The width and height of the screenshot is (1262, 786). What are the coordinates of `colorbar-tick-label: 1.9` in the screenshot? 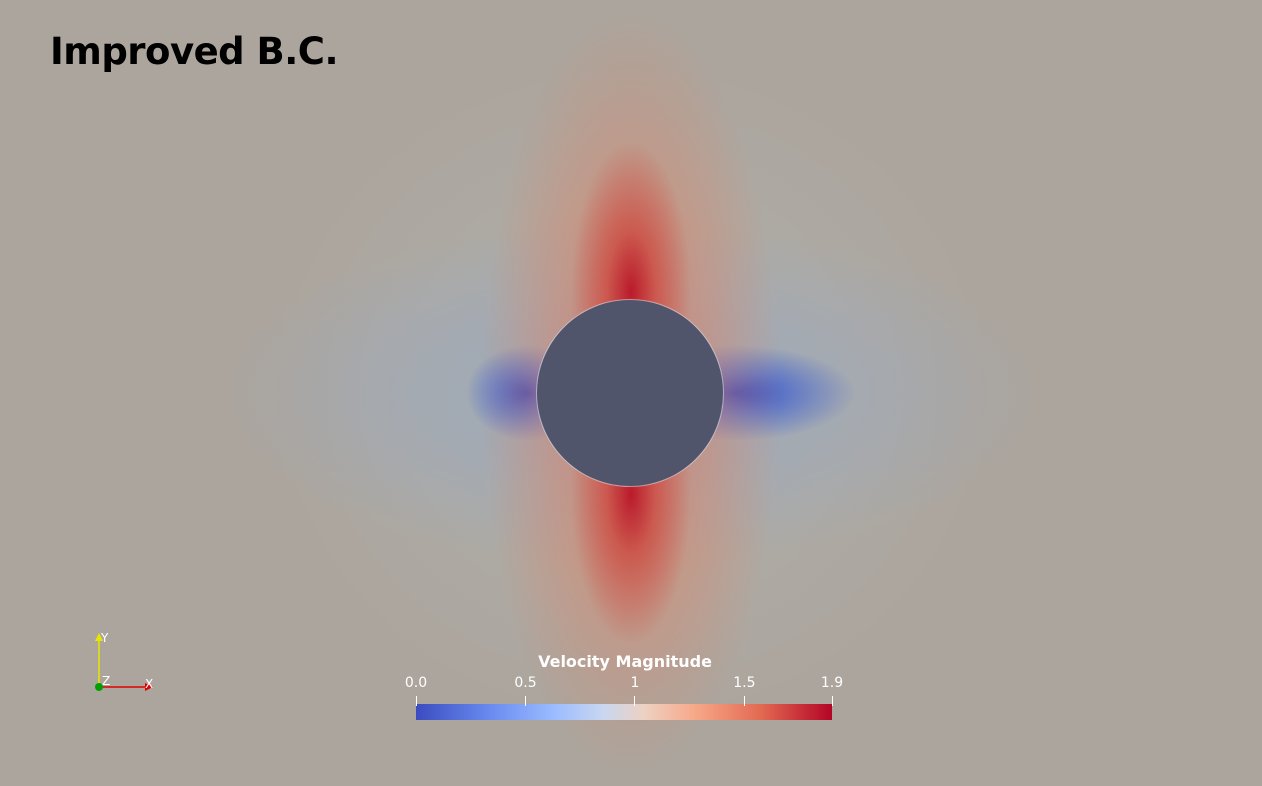 It's located at (832, 683).